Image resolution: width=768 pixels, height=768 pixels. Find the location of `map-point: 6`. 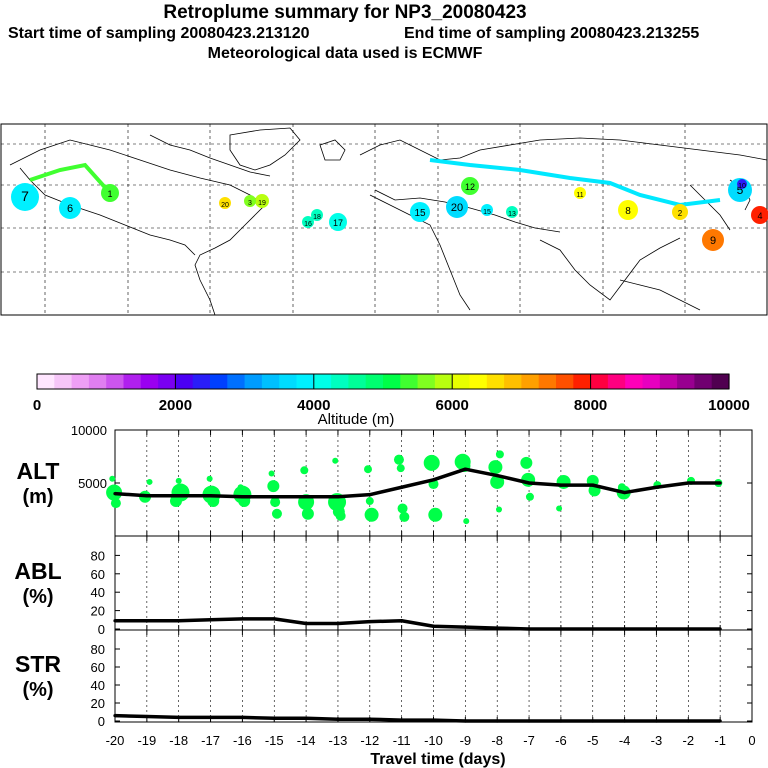

map-point: 6 is located at coordinates (70, 208).